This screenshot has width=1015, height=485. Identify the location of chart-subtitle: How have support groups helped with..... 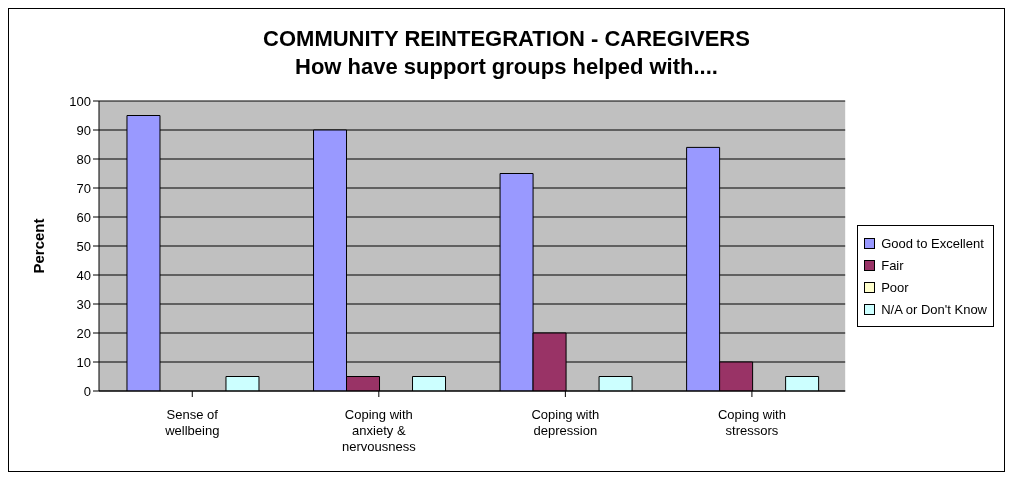
(506, 67).